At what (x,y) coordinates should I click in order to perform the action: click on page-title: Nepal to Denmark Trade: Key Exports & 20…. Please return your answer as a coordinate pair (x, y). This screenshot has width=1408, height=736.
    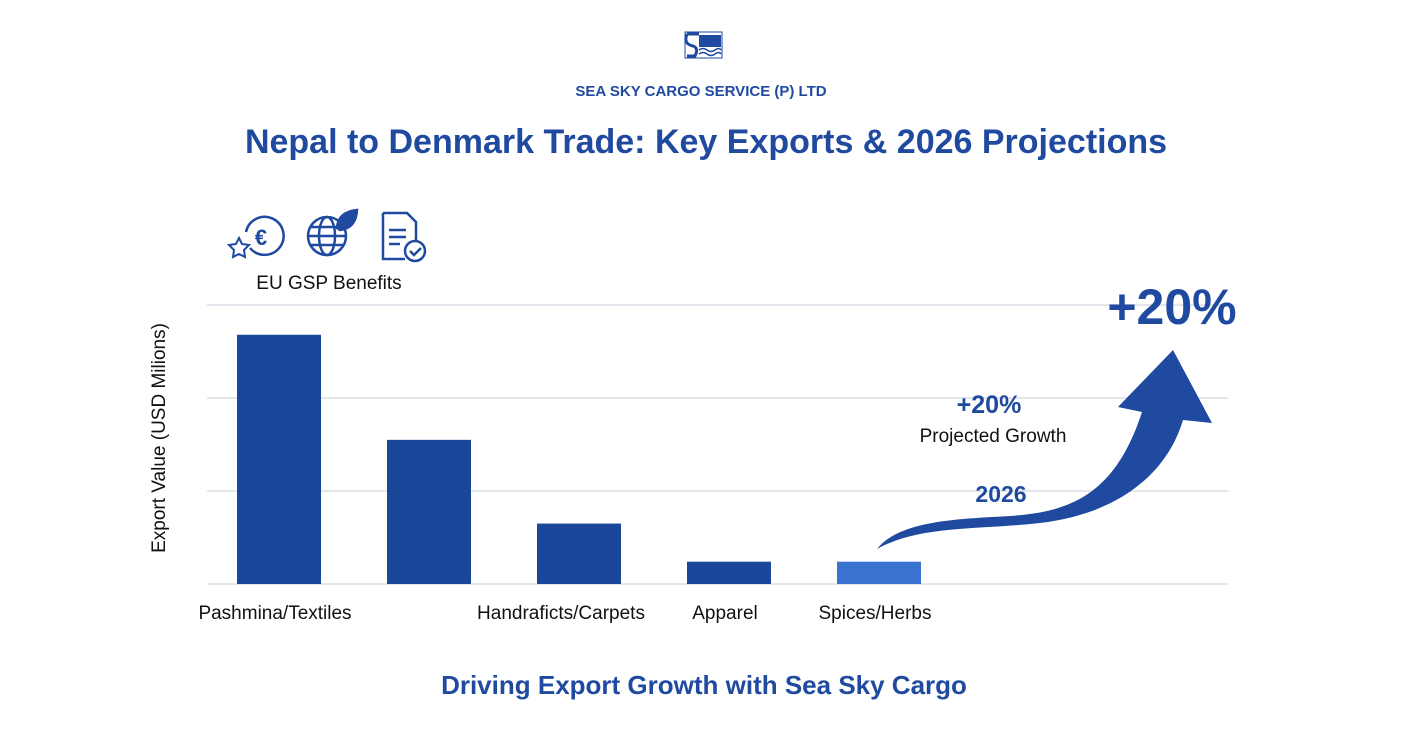
    Looking at the image, I should click on (706, 142).